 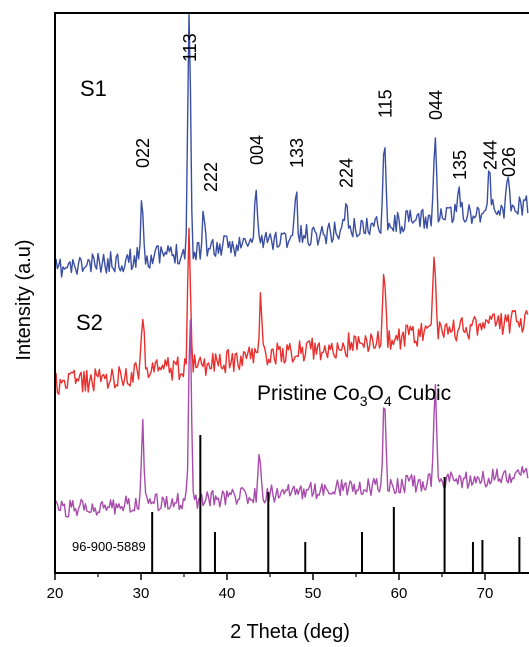 I want to click on y-axis-label: Intensity (a.u), so click(x=24, y=299).